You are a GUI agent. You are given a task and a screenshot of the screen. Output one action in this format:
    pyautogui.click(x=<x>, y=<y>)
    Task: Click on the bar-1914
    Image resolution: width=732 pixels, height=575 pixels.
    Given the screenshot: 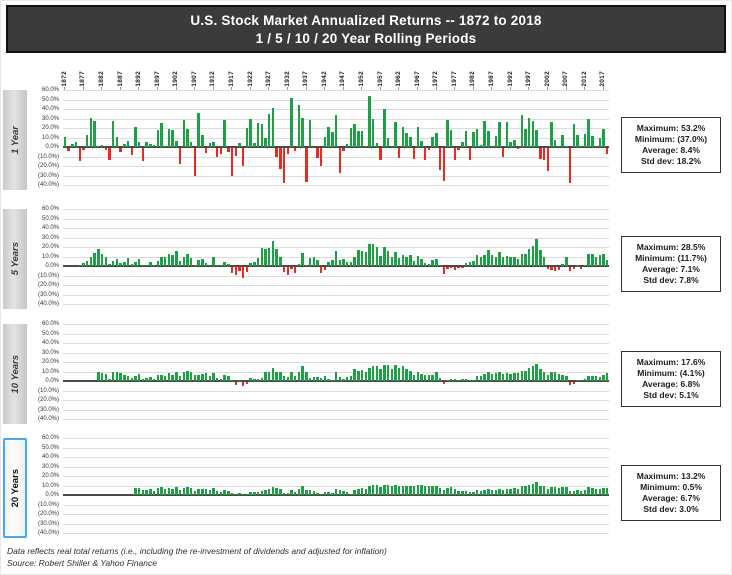 What is the action you would take?
    pyautogui.click(x=221, y=151)
    